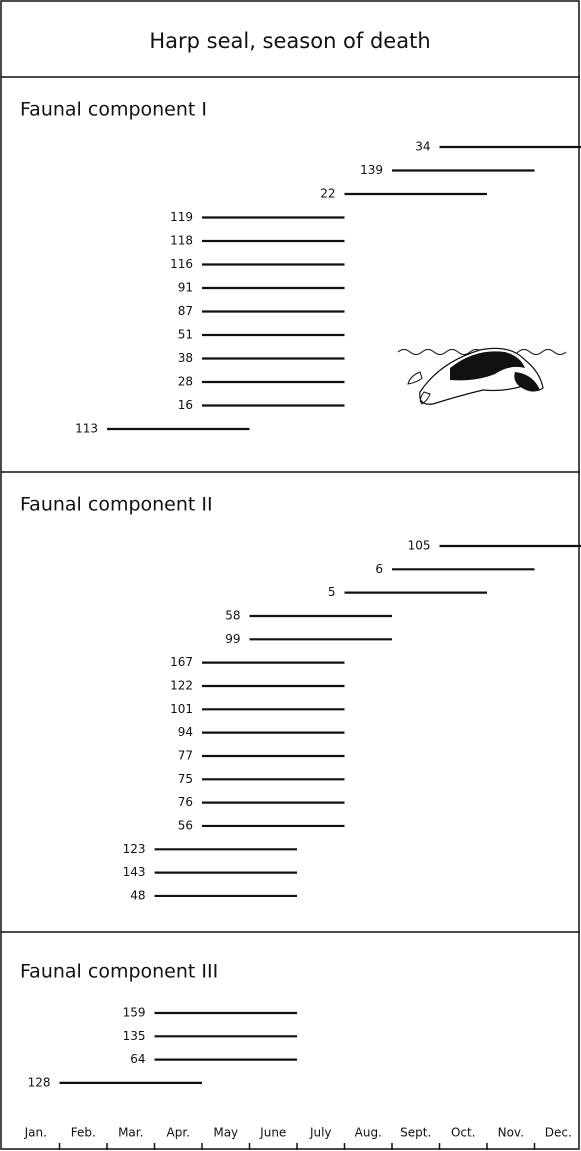 This screenshot has width=581, height=1151. What do you see at coordinates (332, 592) in the screenshot?
I see `row-label: 5` at bounding box center [332, 592].